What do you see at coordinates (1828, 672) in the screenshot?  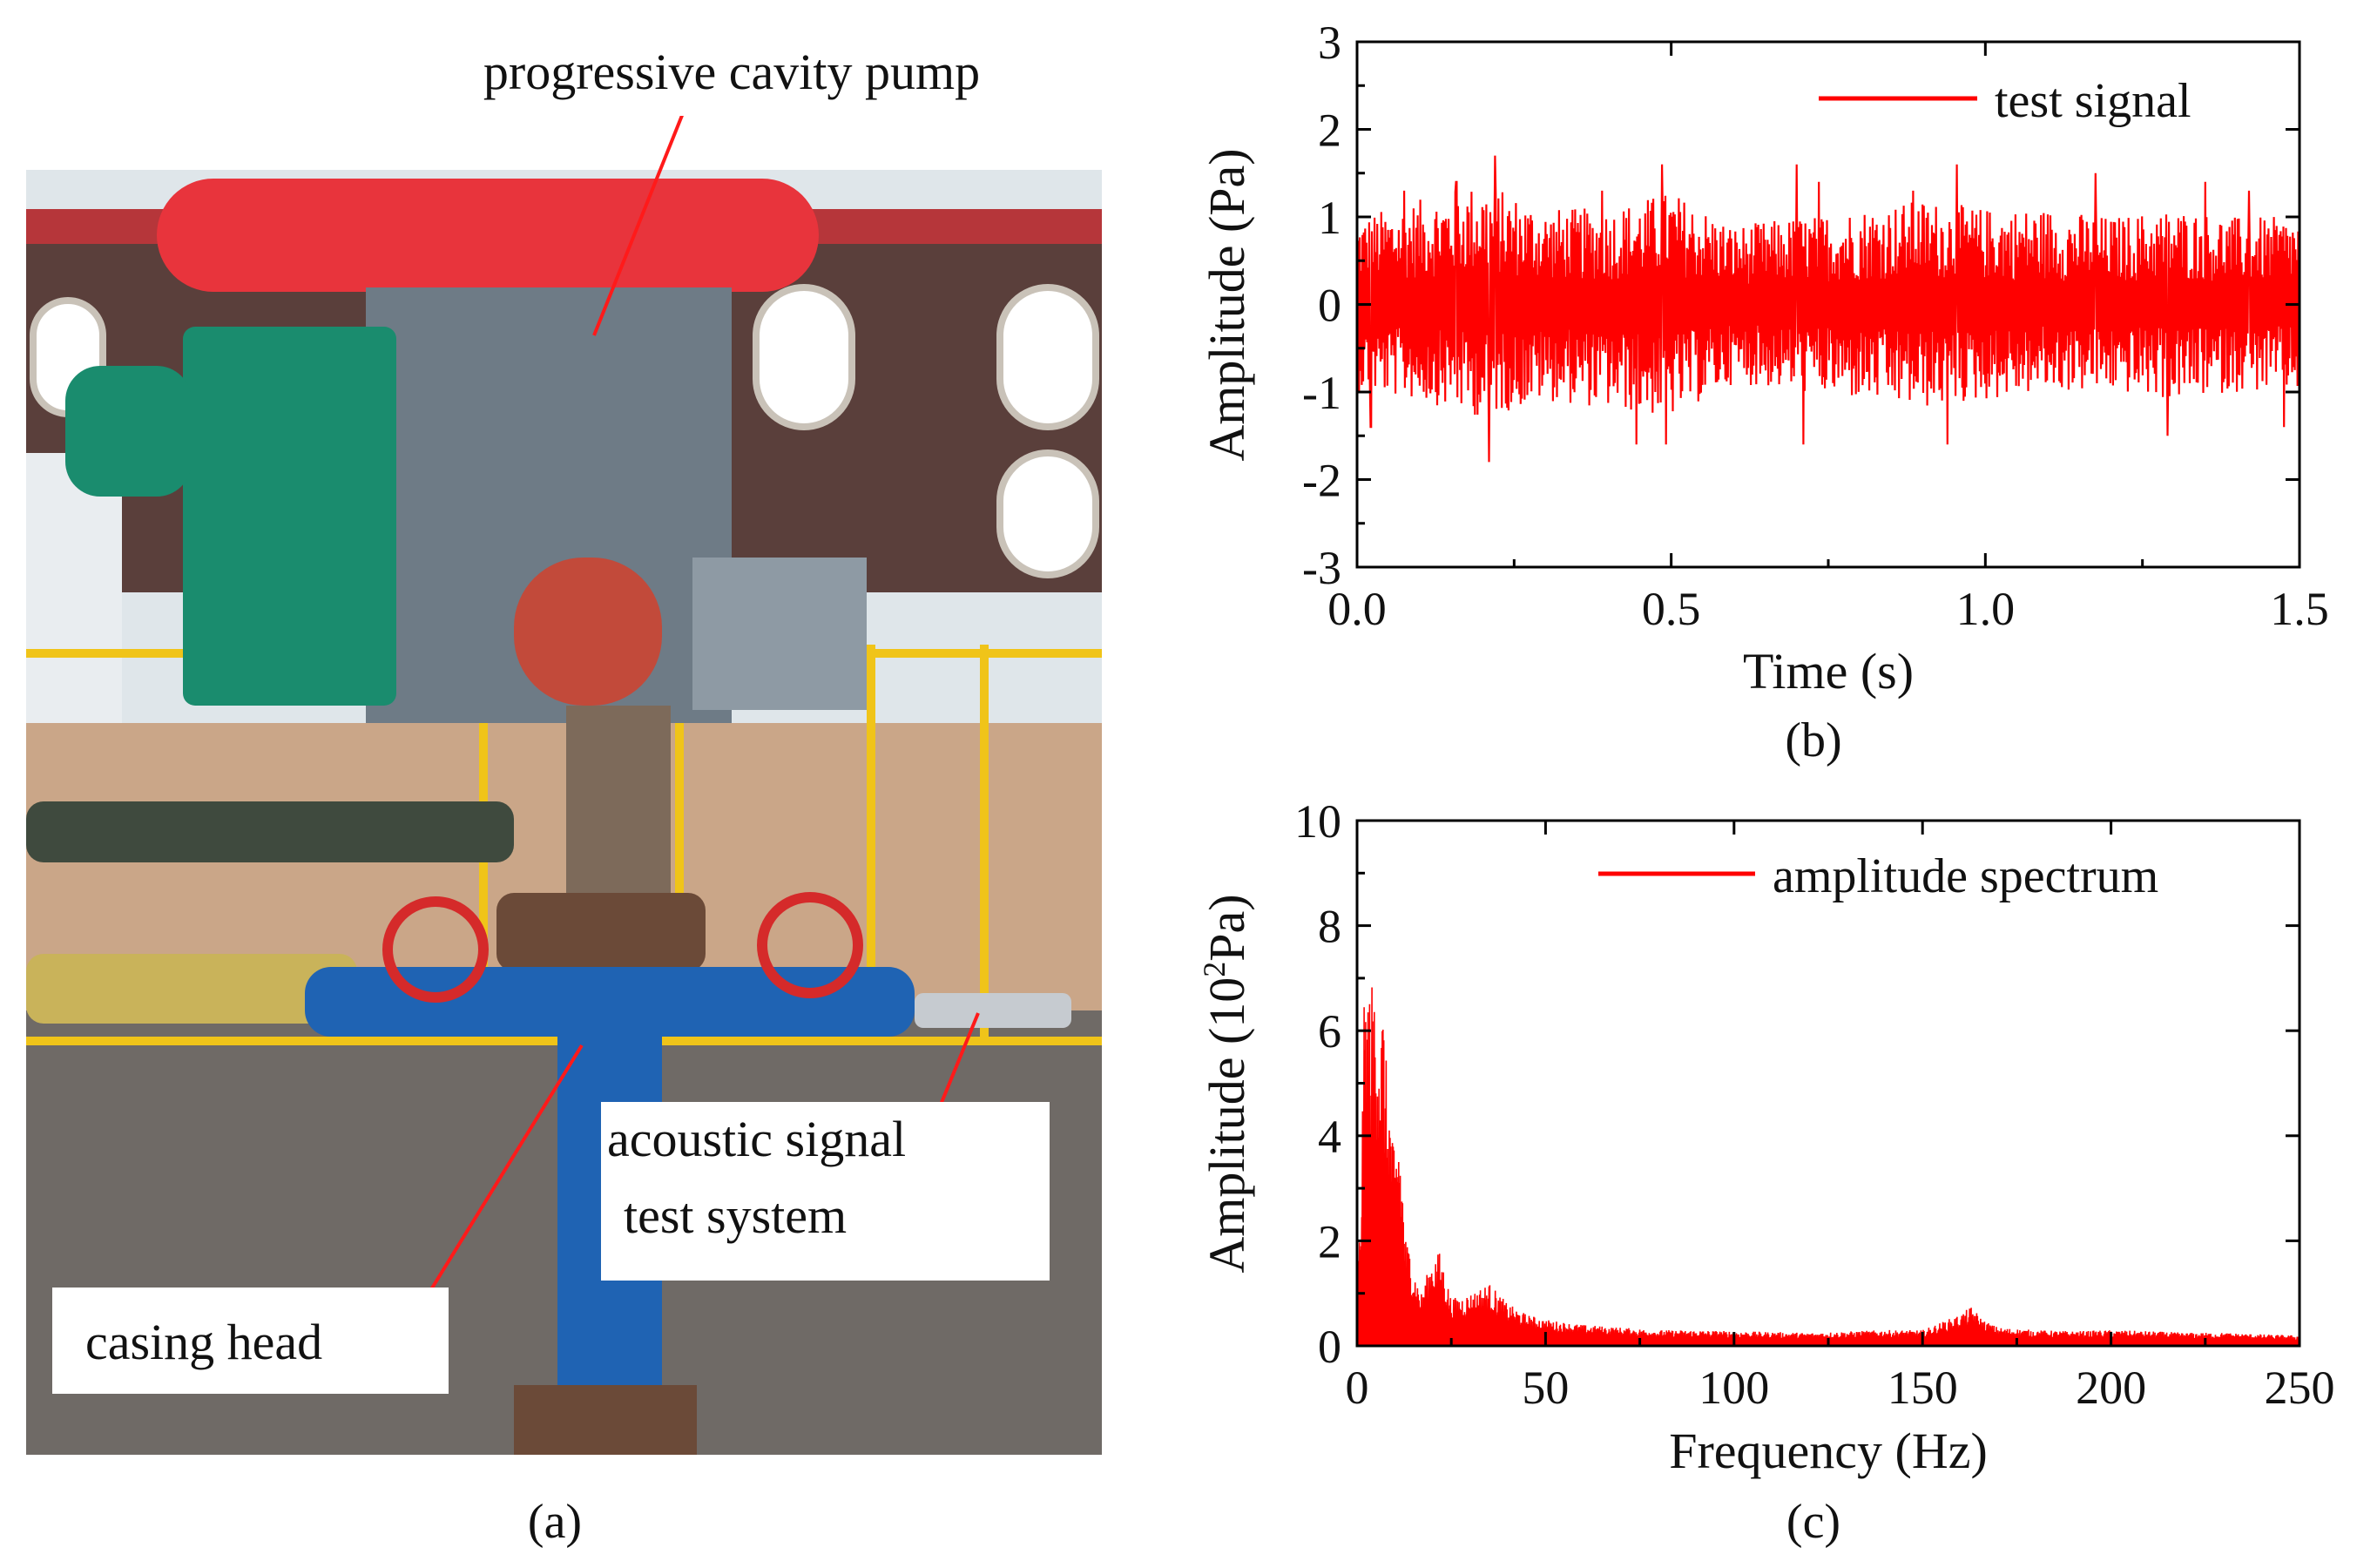 I see `chart-b-xlabel: Time (s)` at bounding box center [1828, 672].